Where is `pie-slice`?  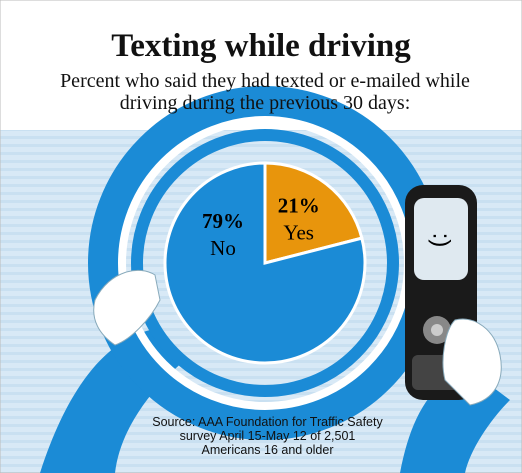
pie-slice is located at coordinates (313, 213).